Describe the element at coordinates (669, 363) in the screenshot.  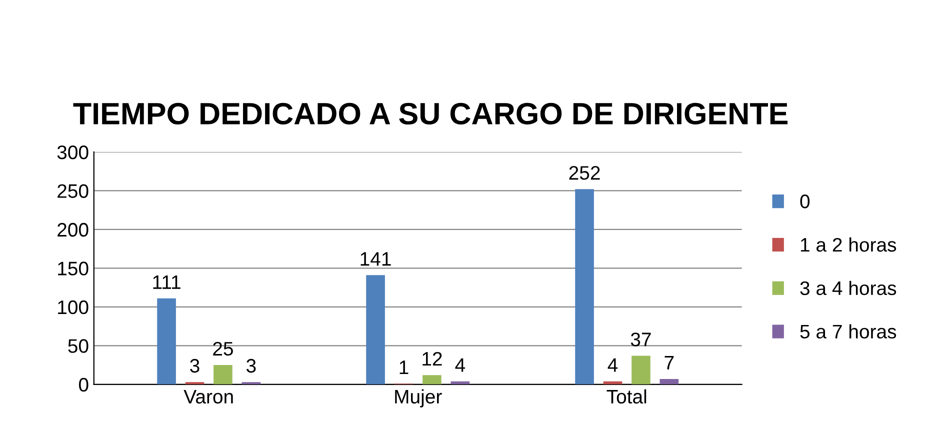
I see `data-label: 7` at that location.